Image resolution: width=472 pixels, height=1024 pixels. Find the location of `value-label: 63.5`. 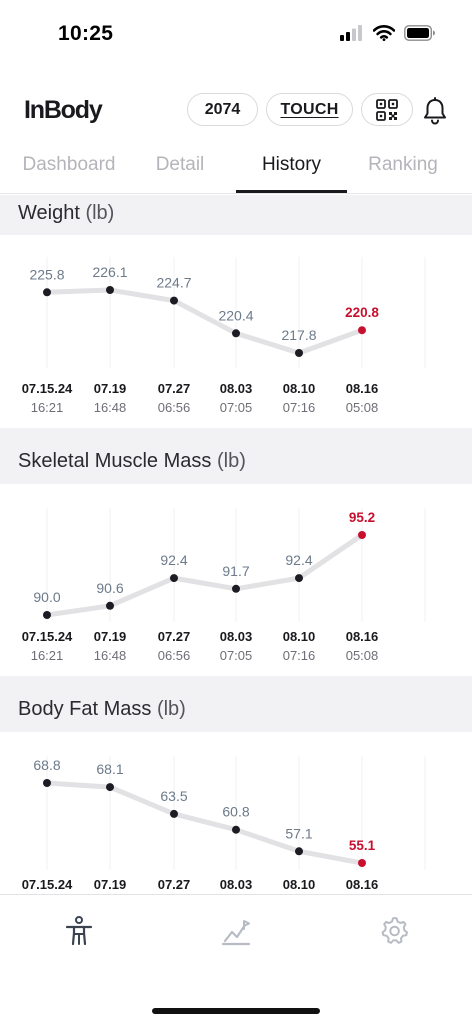

value-label: 63.5 is located at coordinates (173, 796).